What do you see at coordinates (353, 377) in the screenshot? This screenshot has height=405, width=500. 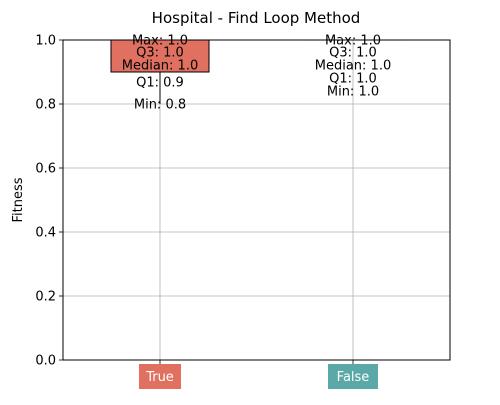 I see `x-tick-label: False` at bounding box center [353, 377].